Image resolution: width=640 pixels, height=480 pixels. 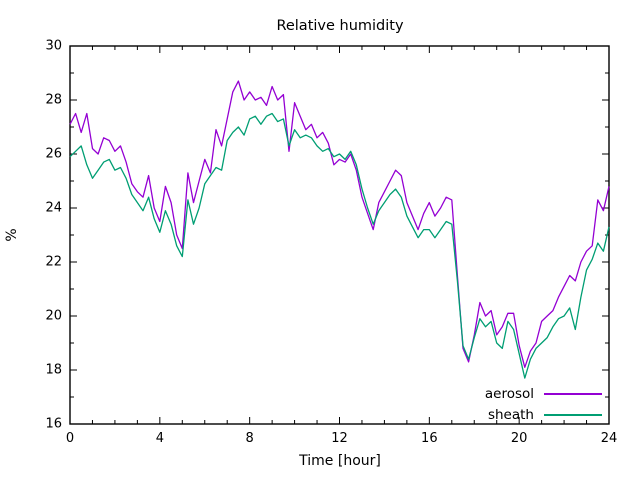 I want to click on x-tick-label: 16, so click(x=429, y=438).